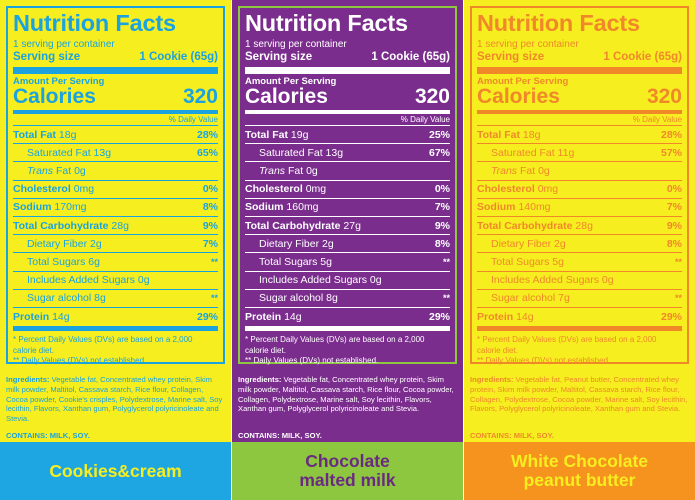 The image size is (695, 500). I want to click on row-amount: 160mg, so click(302, 207).